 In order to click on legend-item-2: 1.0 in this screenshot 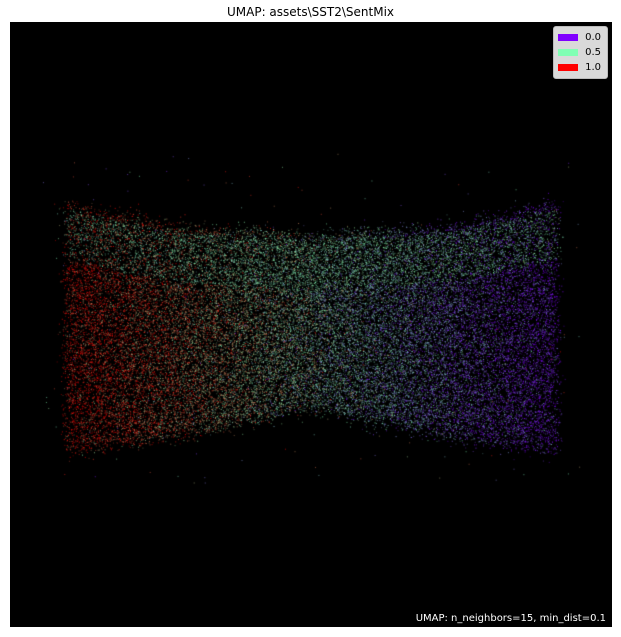, I will do `click(579, 67)`.